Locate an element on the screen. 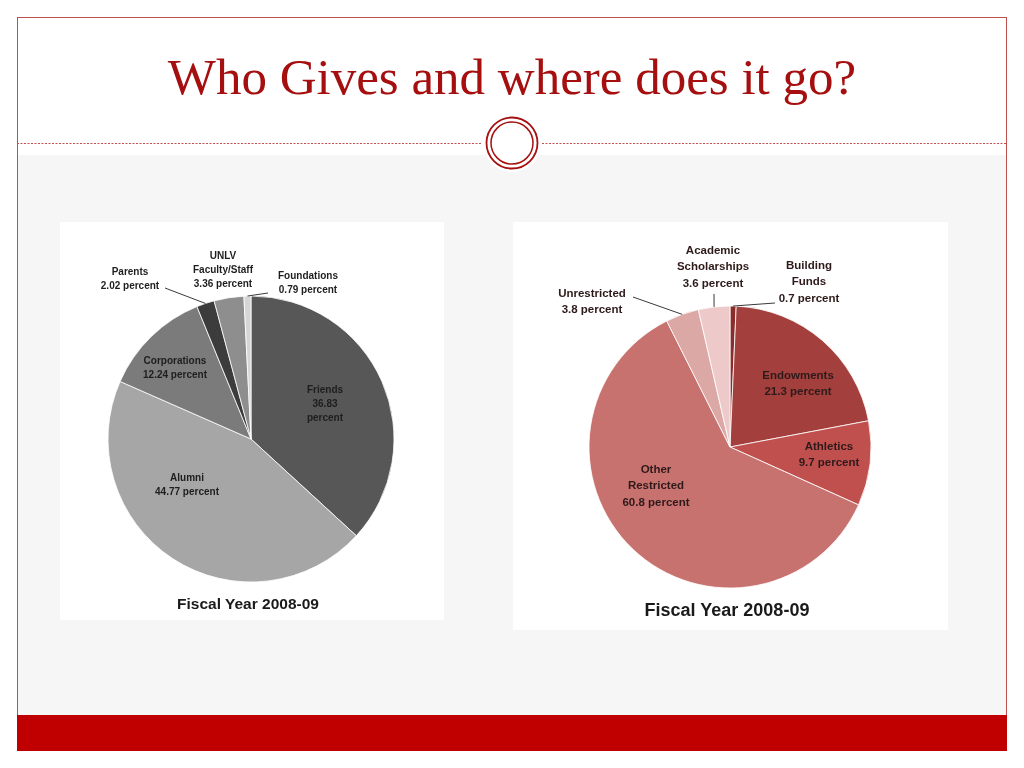 This screenshot has width=1024, height=768. data-label: 36.83 percent is located at coordinates (325, 410).